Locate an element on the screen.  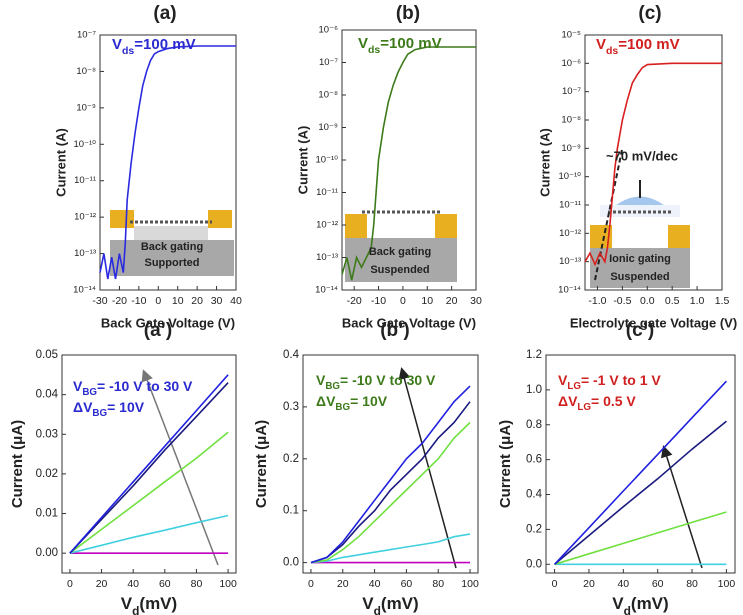
x-axis-label: Electrolyte gate Voltage (V) is located at coordinates (653, 322).